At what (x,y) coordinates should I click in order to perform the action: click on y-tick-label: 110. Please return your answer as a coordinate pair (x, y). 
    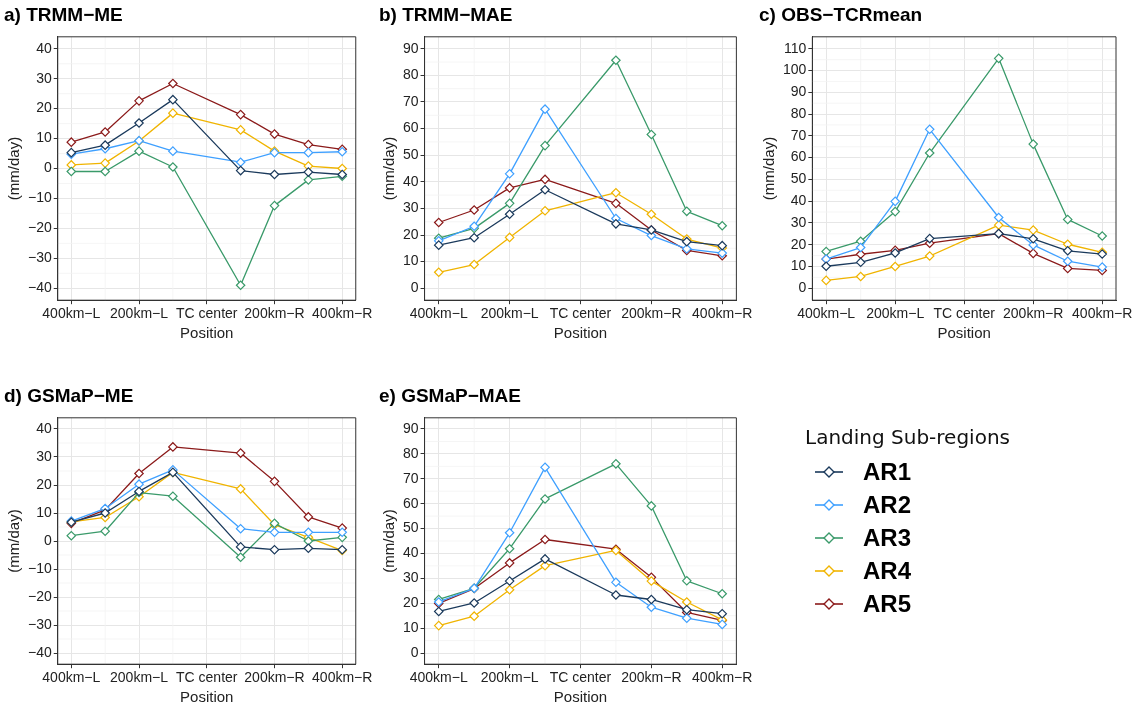
    Looking at the image, I should click on (795, 47).